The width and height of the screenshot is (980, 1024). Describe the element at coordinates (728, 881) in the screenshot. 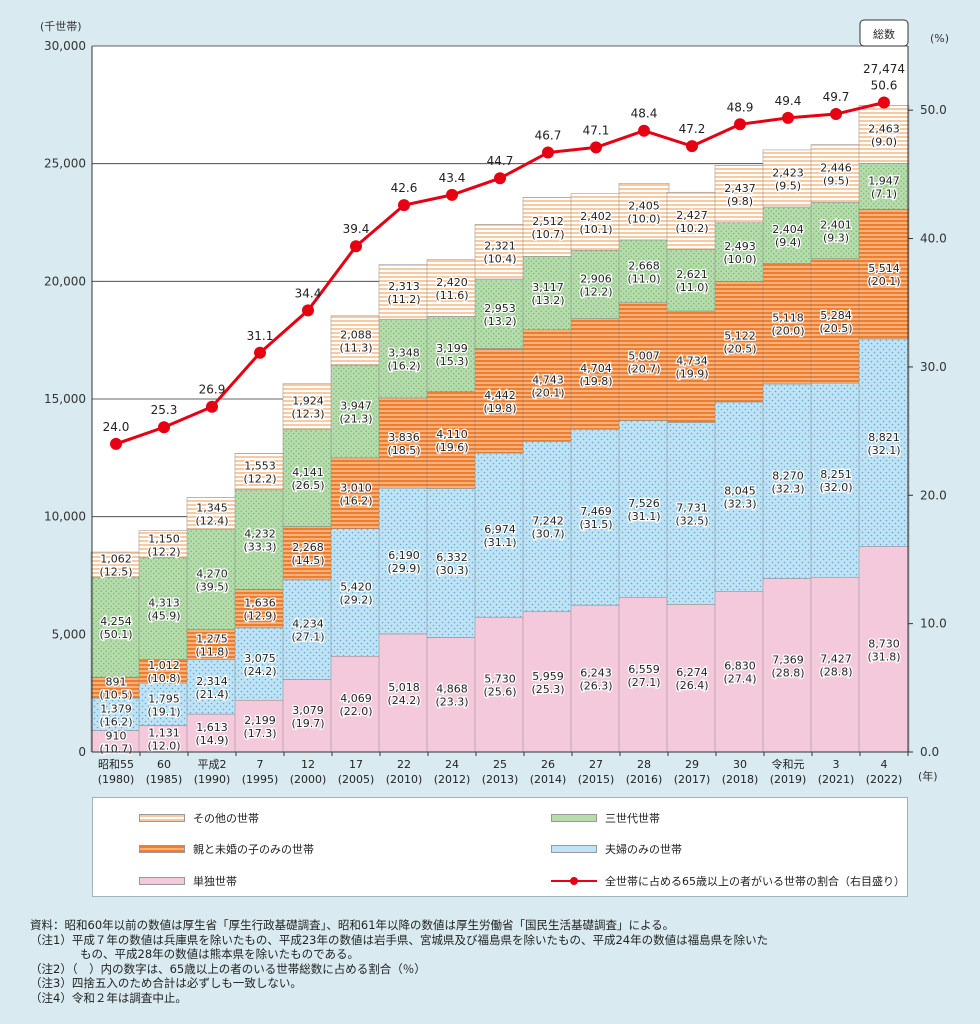

I see `legend-item-line: 全世帯に占める65歳以上の者がいる世帯の割合（右目盛り）` at that location.